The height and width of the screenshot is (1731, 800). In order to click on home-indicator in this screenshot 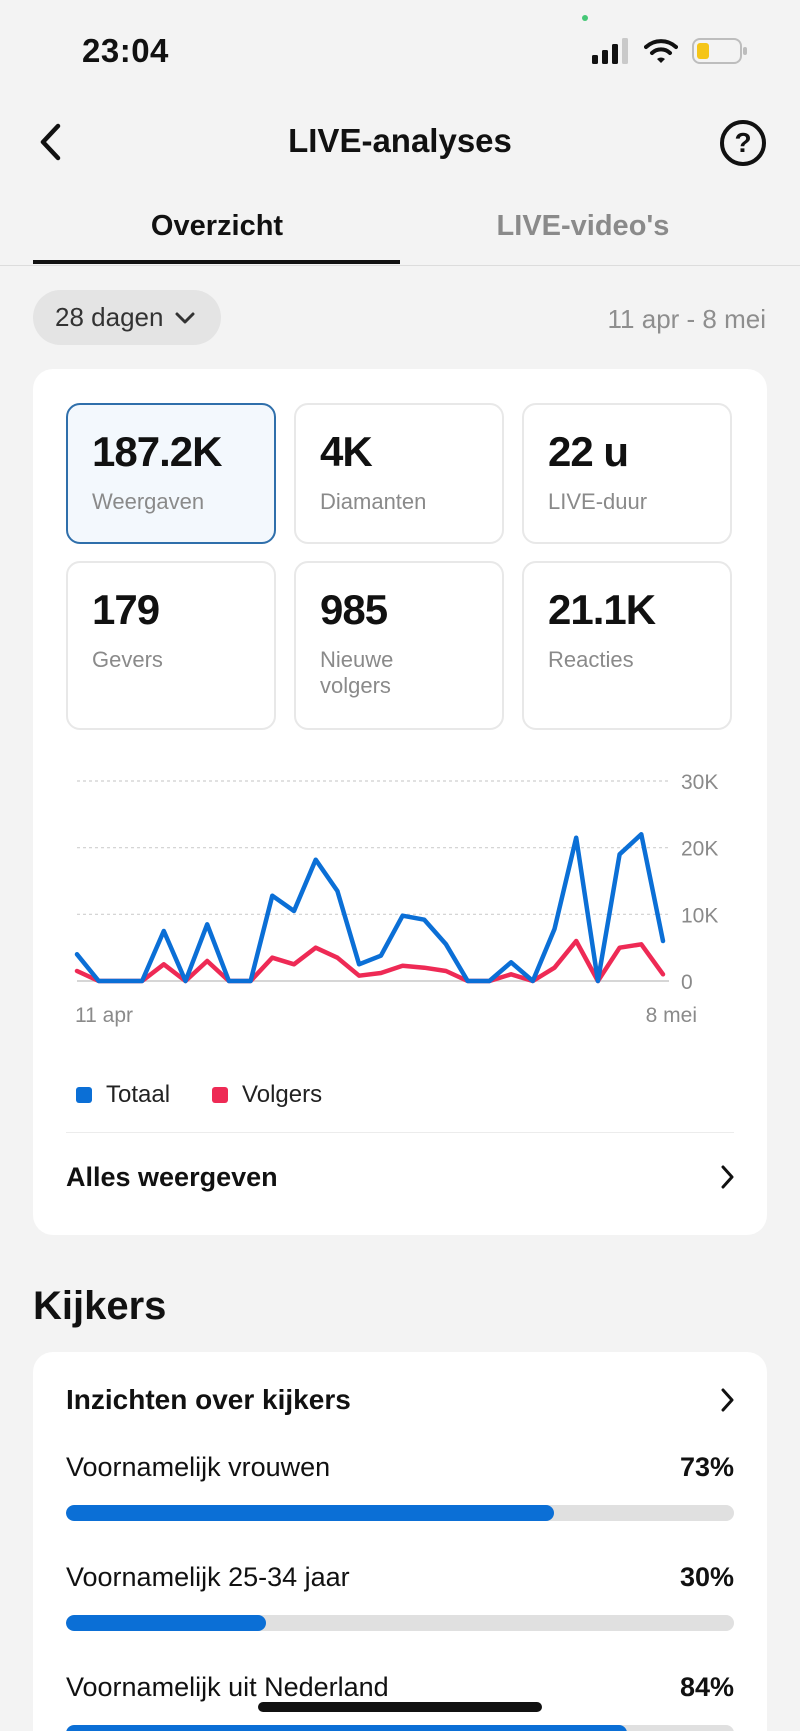, I will do `click(400, 1707)`.